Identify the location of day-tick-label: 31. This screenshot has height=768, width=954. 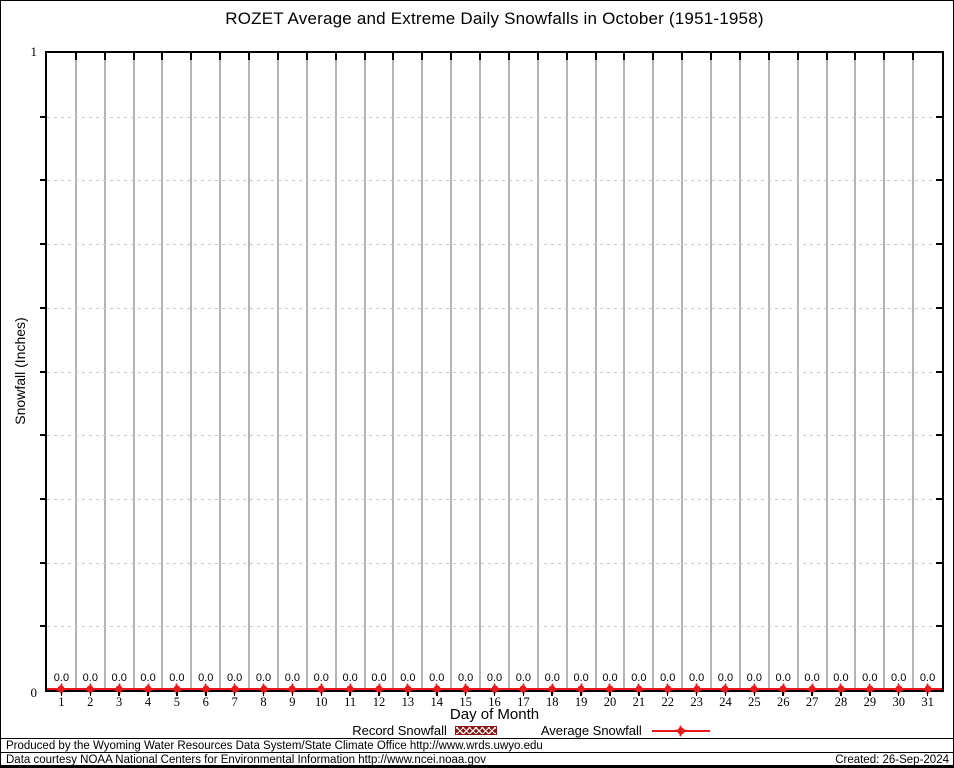
(927, 702).